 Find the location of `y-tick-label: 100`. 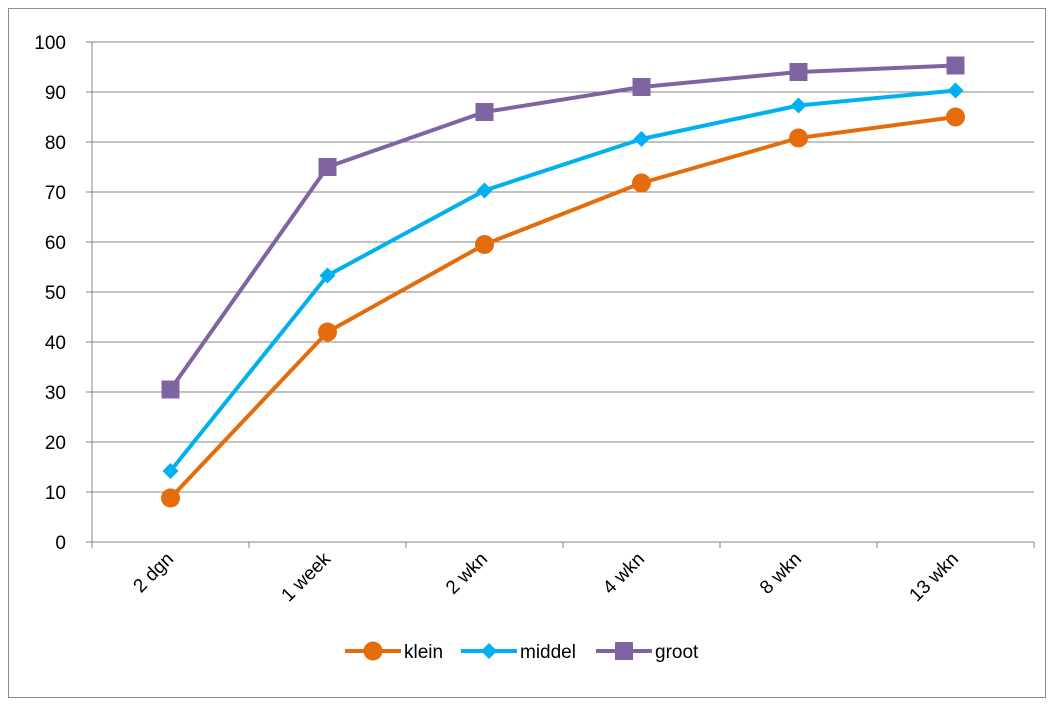

y-tick-label: 100 is located at coordinates (50, 43).